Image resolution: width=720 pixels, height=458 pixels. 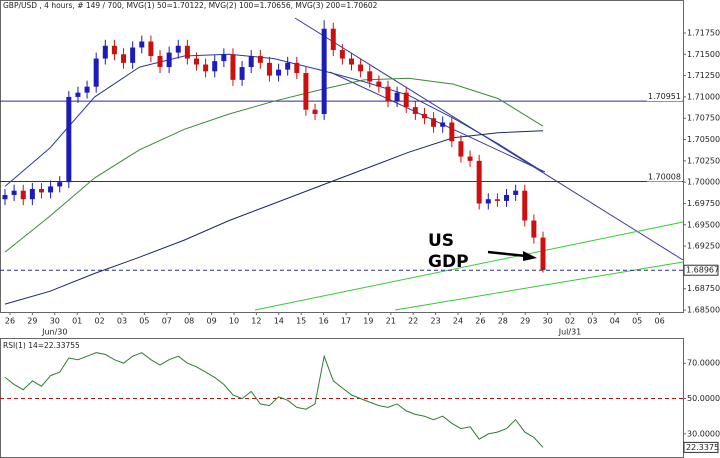 I want to click on y-tick-label: 1.70250, so click(x=703, y=160).